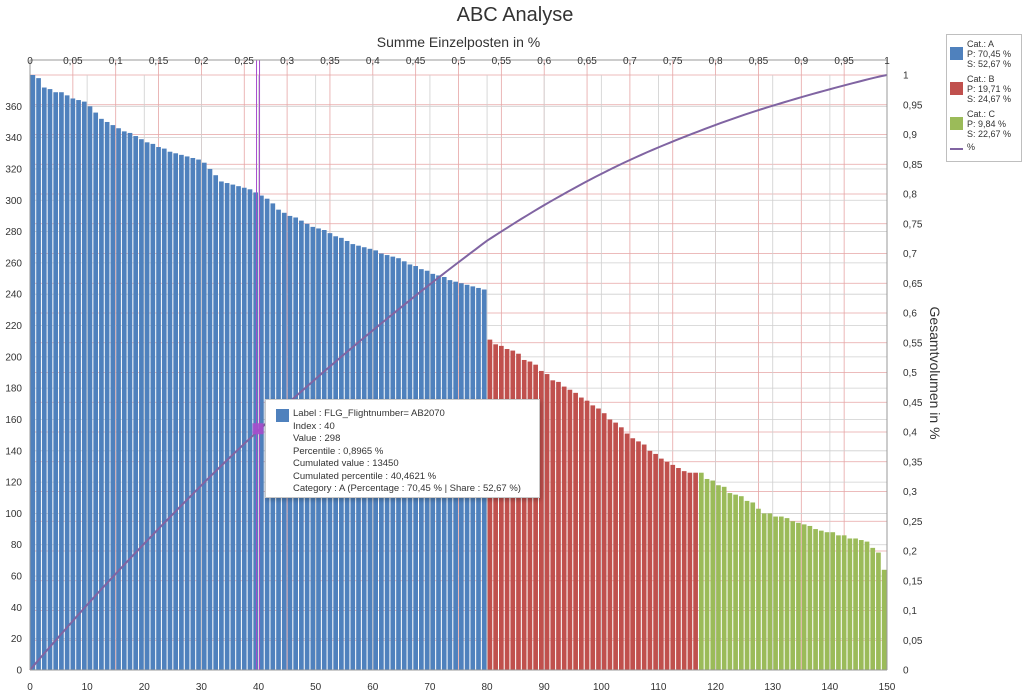 Image resolution: width=1024 pixels, height=696 pixels. What do you see at coordinates (17, 545) in the screenshot?
I see `left-tick-label: 80` at bounding box center [17, 545].